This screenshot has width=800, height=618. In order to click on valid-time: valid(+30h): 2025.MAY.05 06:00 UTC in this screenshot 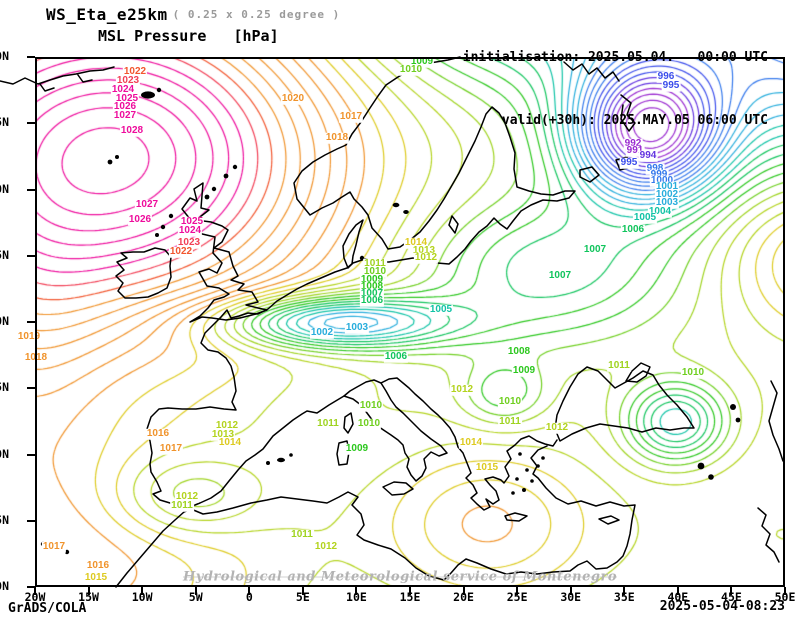, I will do `click(634, 120)`.